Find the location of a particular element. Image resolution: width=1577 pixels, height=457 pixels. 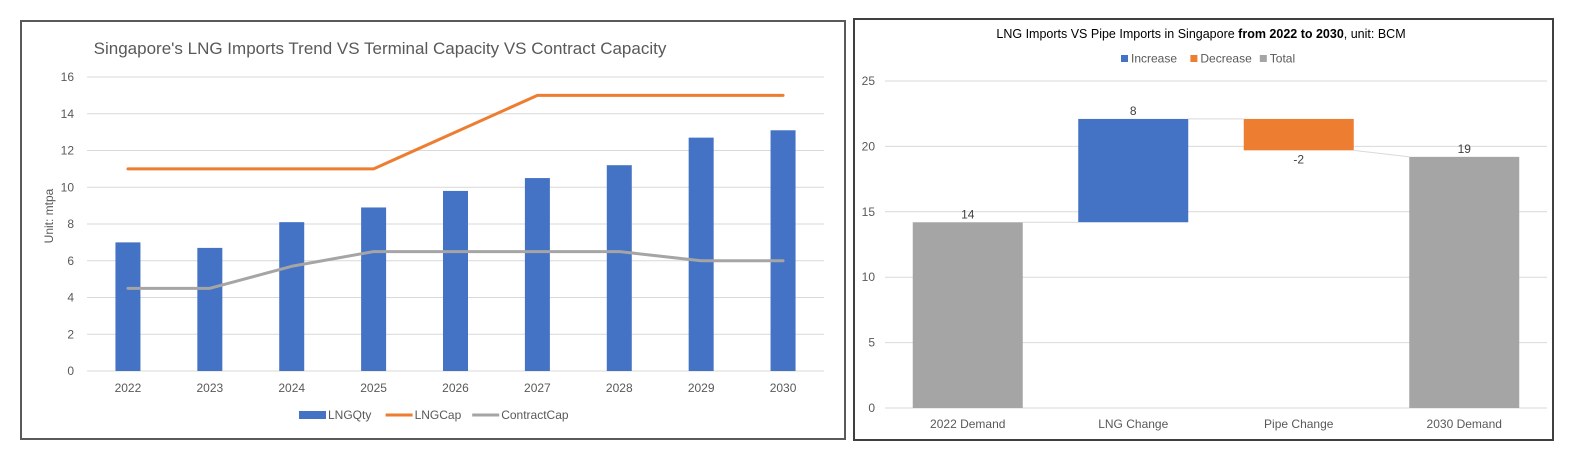

x-tick-label: LNG Change is located at coordinates (1133, 424).